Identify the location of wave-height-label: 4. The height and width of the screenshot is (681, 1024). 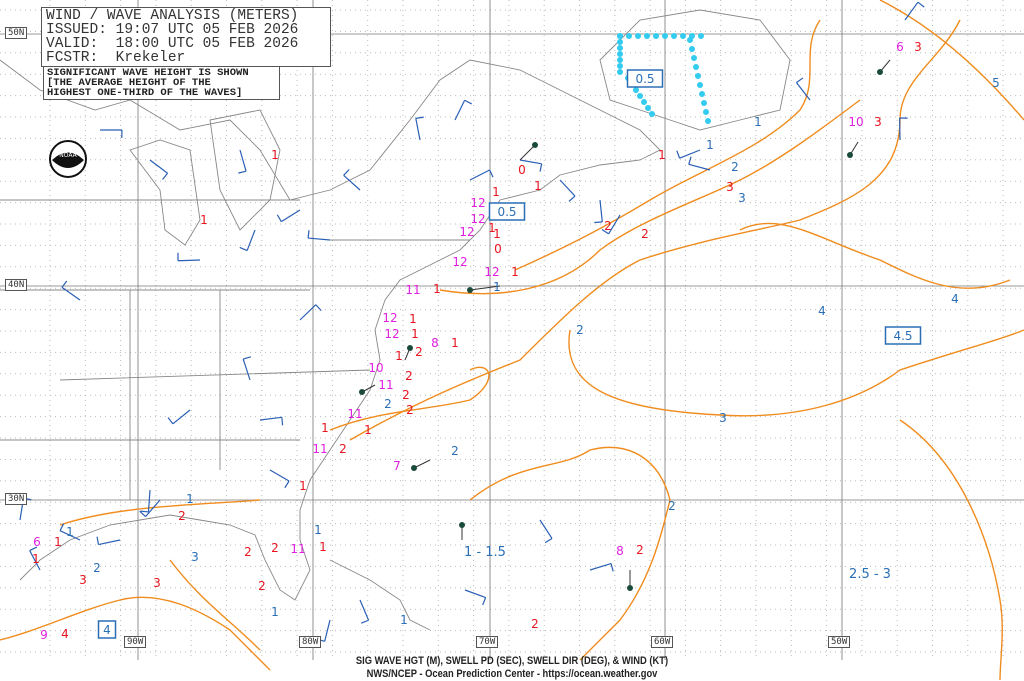
(65, 634).